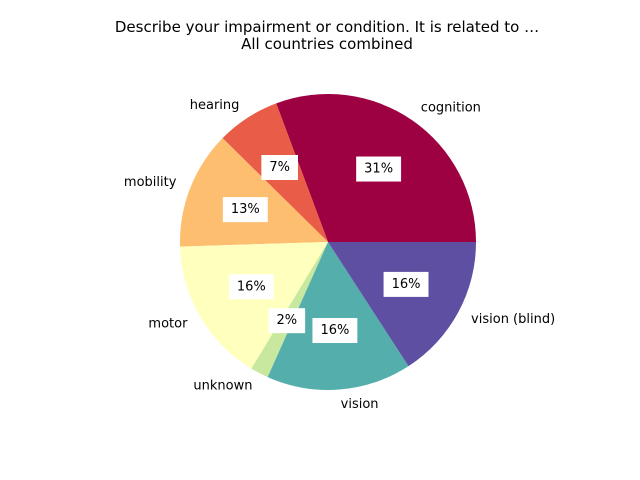 This screenshot has width=640, height=480. What do you see at coordinates (215, 105) in the screenshot?
I see `category-label: hearing` at bounding box center [215, 105].